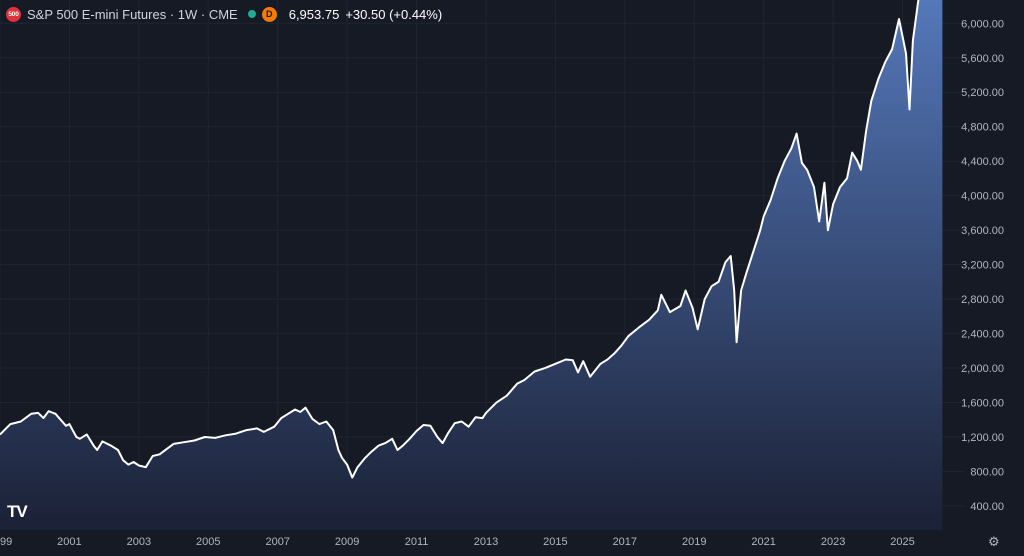 This screenshot has height=556, width=1024. I want to click on x-tick-label: 2021, so click(763, 542).